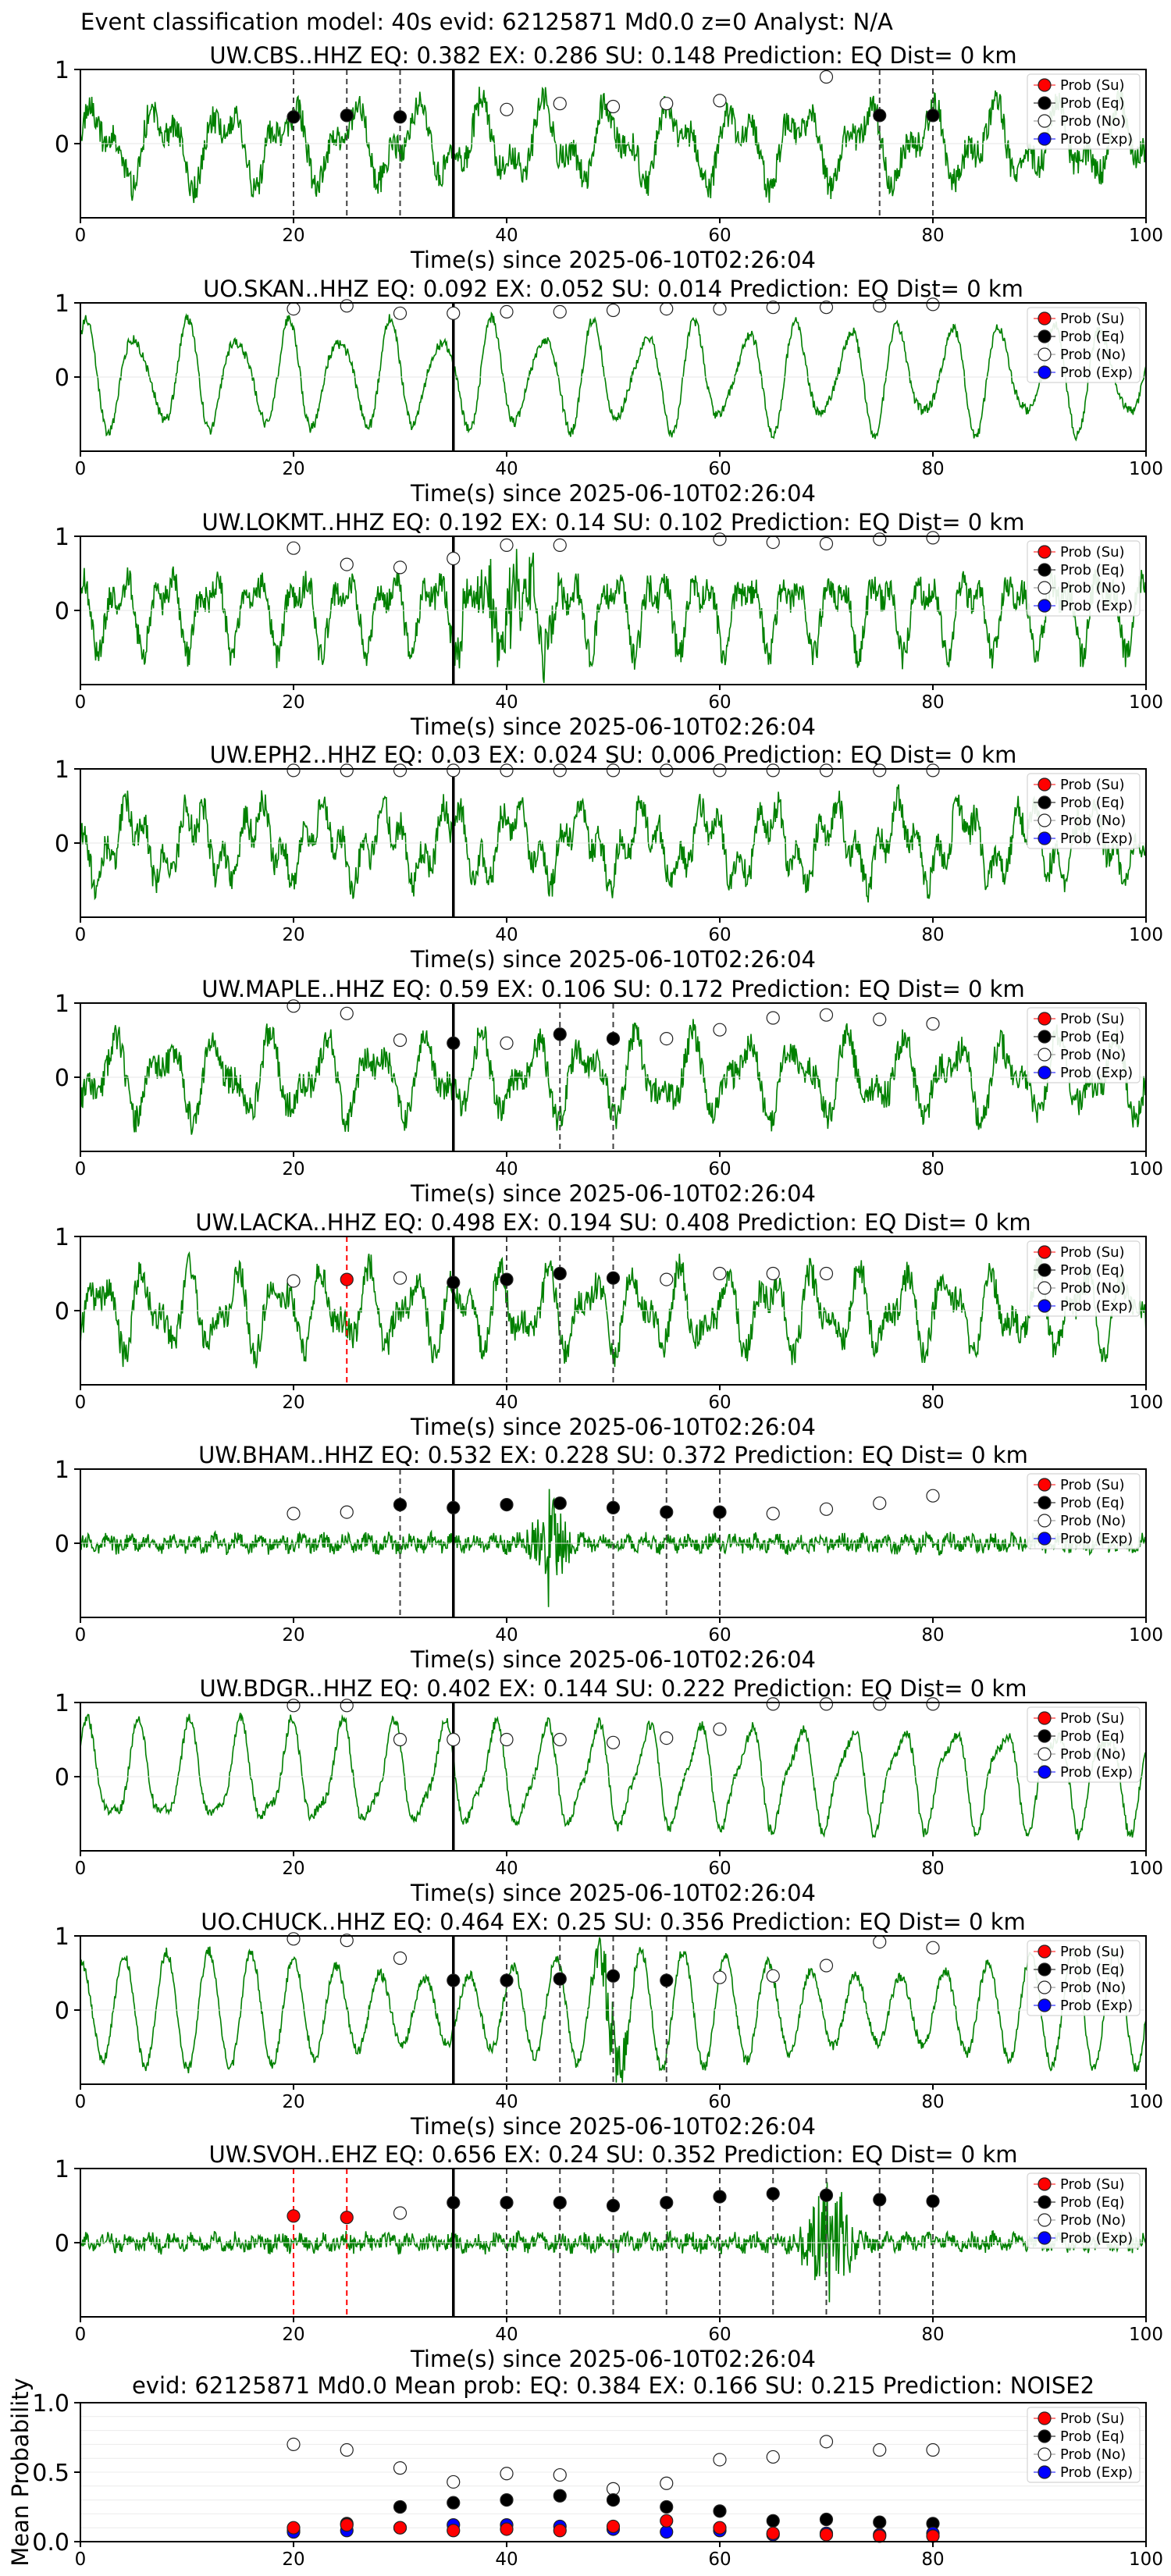 This screenshot has height=2576, width=1171. I want to click on legend-no-label: Prob (No), so click(1093, 1055).